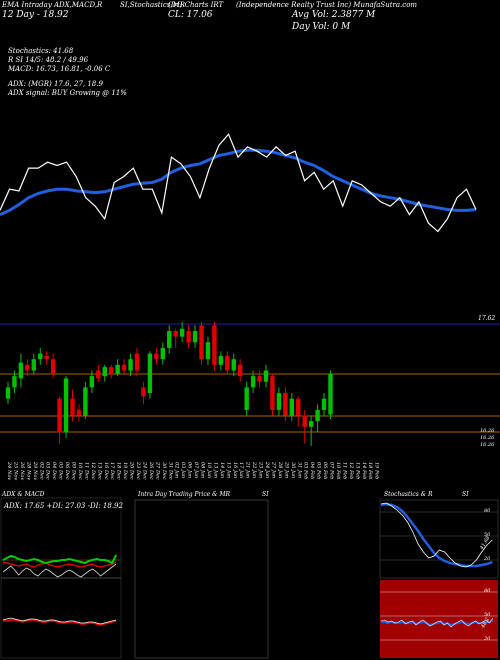 Image resolution: width=500 pixels, height=660 pixels. What do you see at coordinates (487, 511) in the screenshot?
I see `stoch-tick-80: 80` at bounding box center [487, 511].